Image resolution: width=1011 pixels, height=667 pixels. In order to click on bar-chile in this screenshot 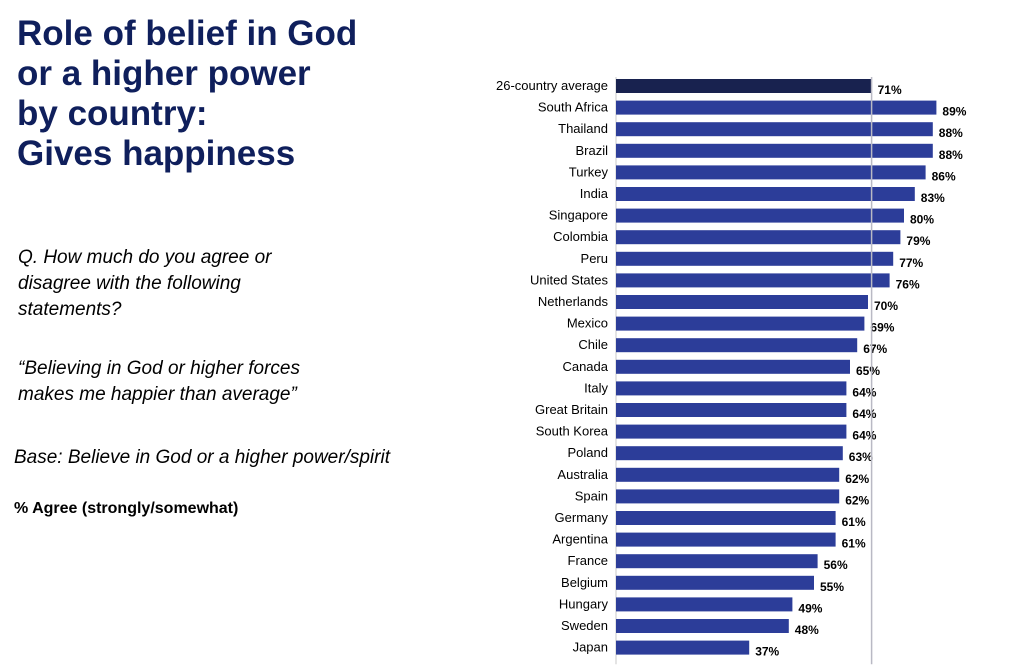, I will do `click(737, 345)`.